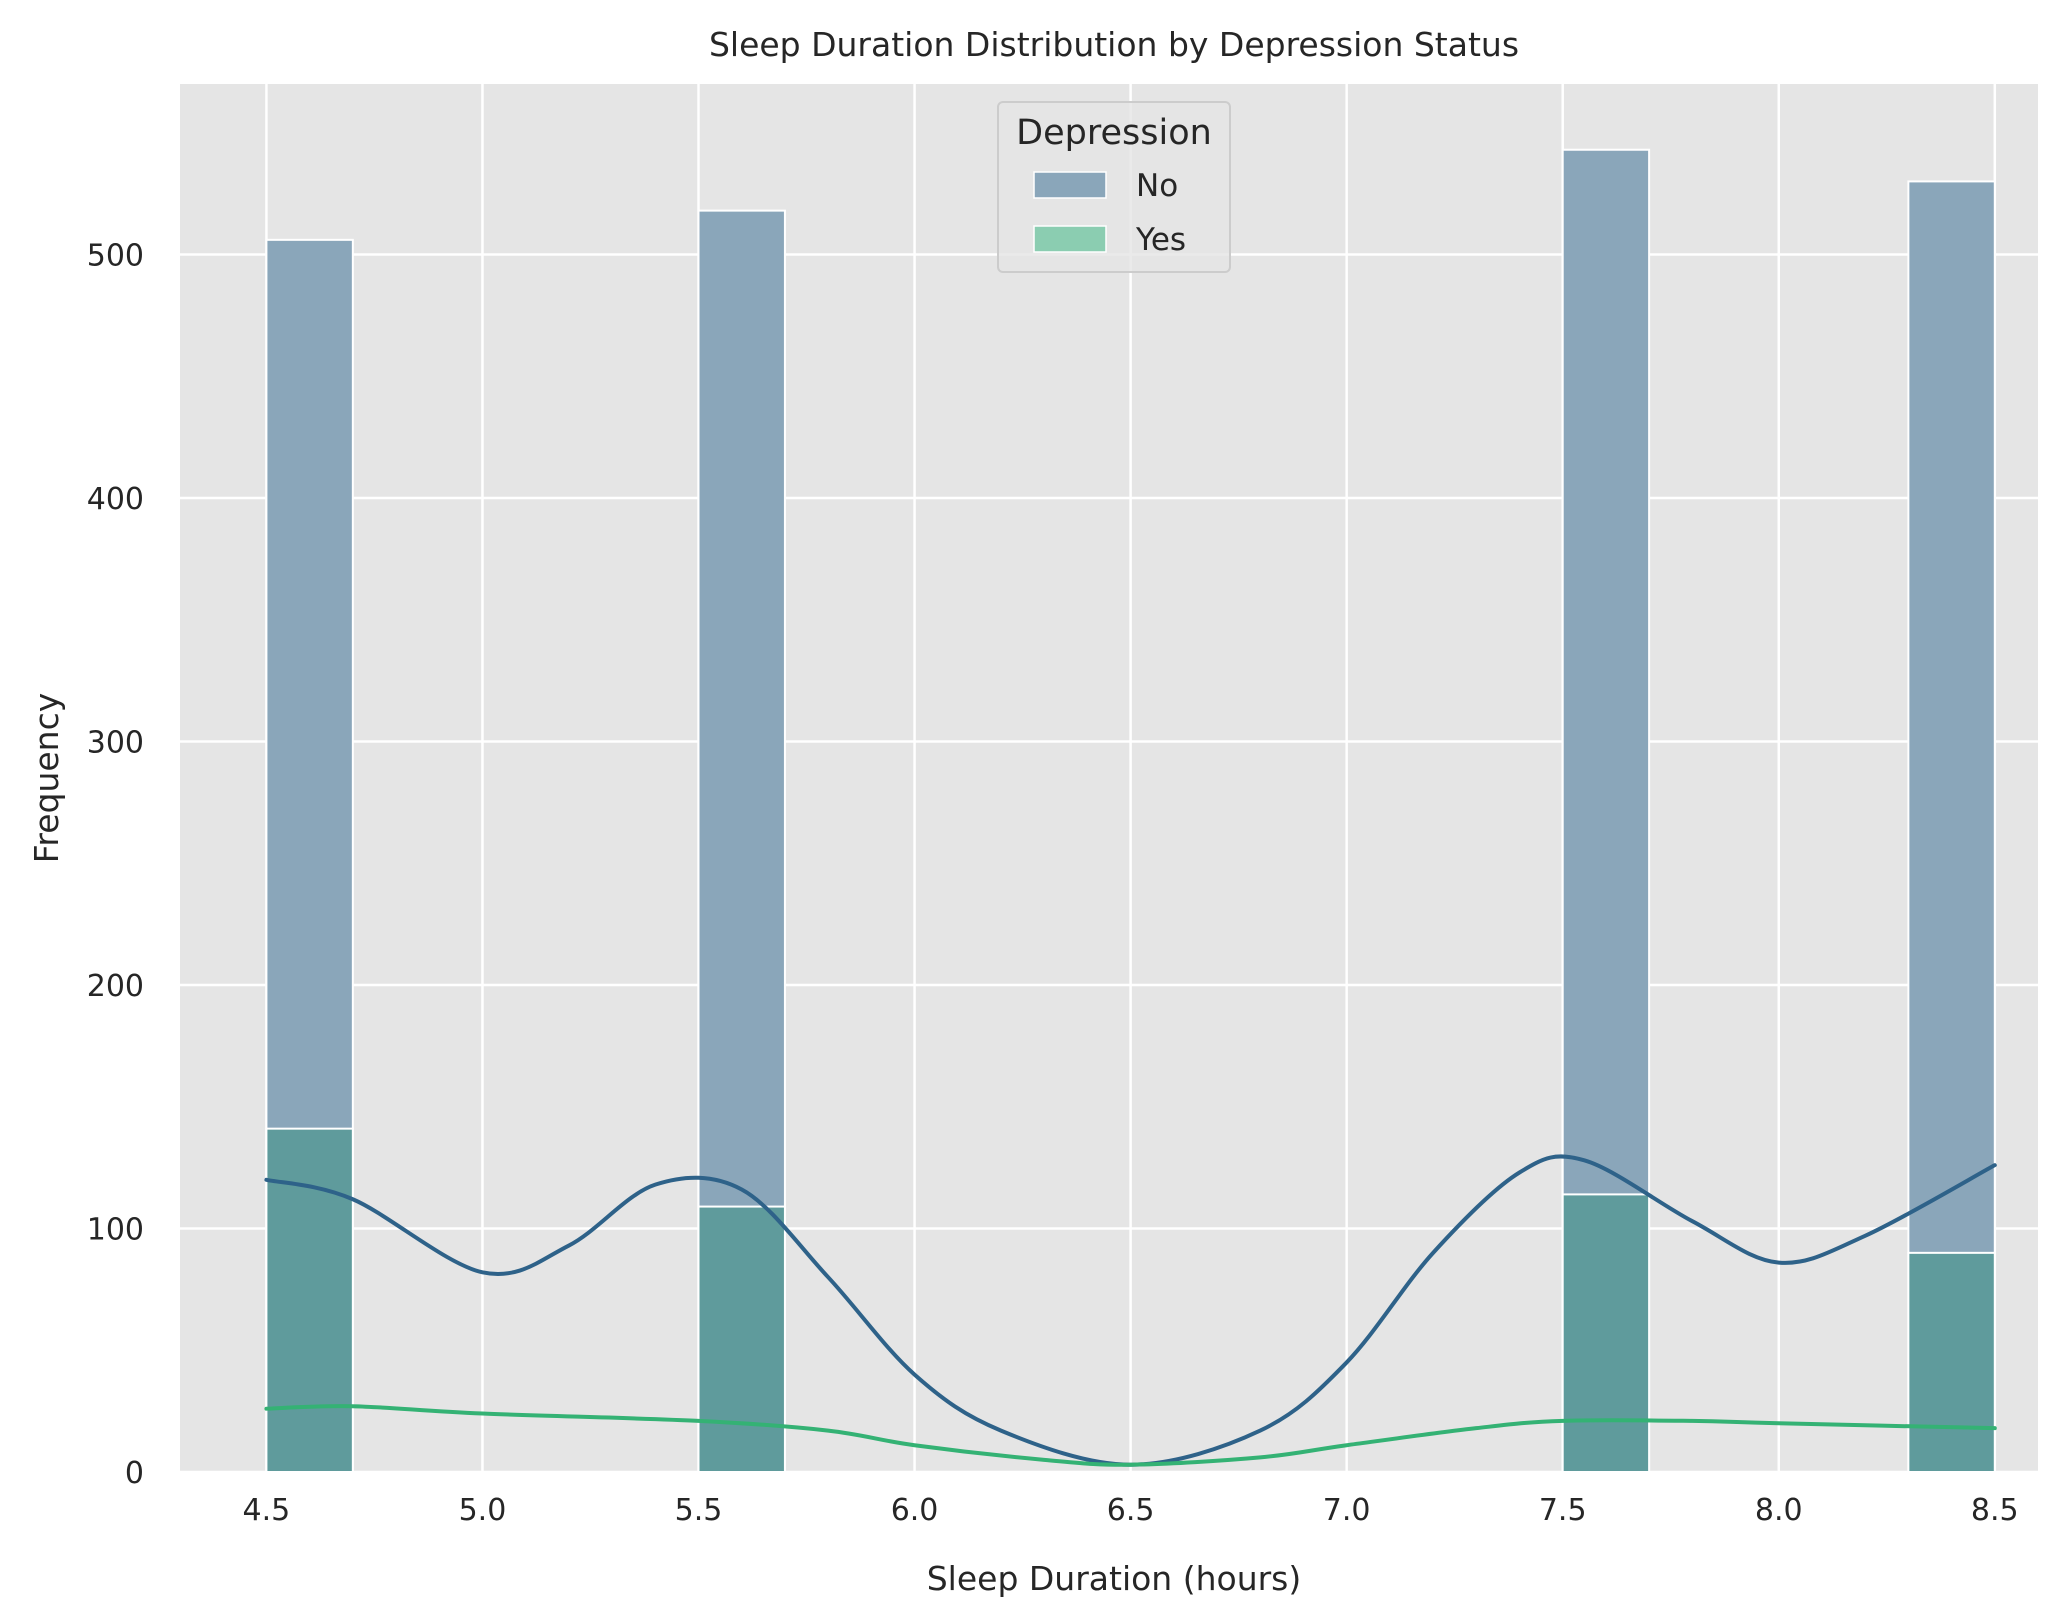 The image size is (2068, 1620). I want to click on y-tick-label: 200, so click(115, 986).